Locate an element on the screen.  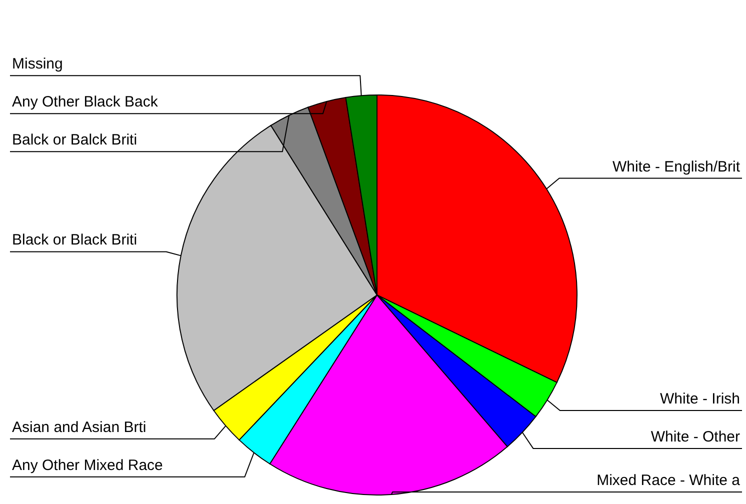
slice-label: Missing is located at coordinates (37, 64).